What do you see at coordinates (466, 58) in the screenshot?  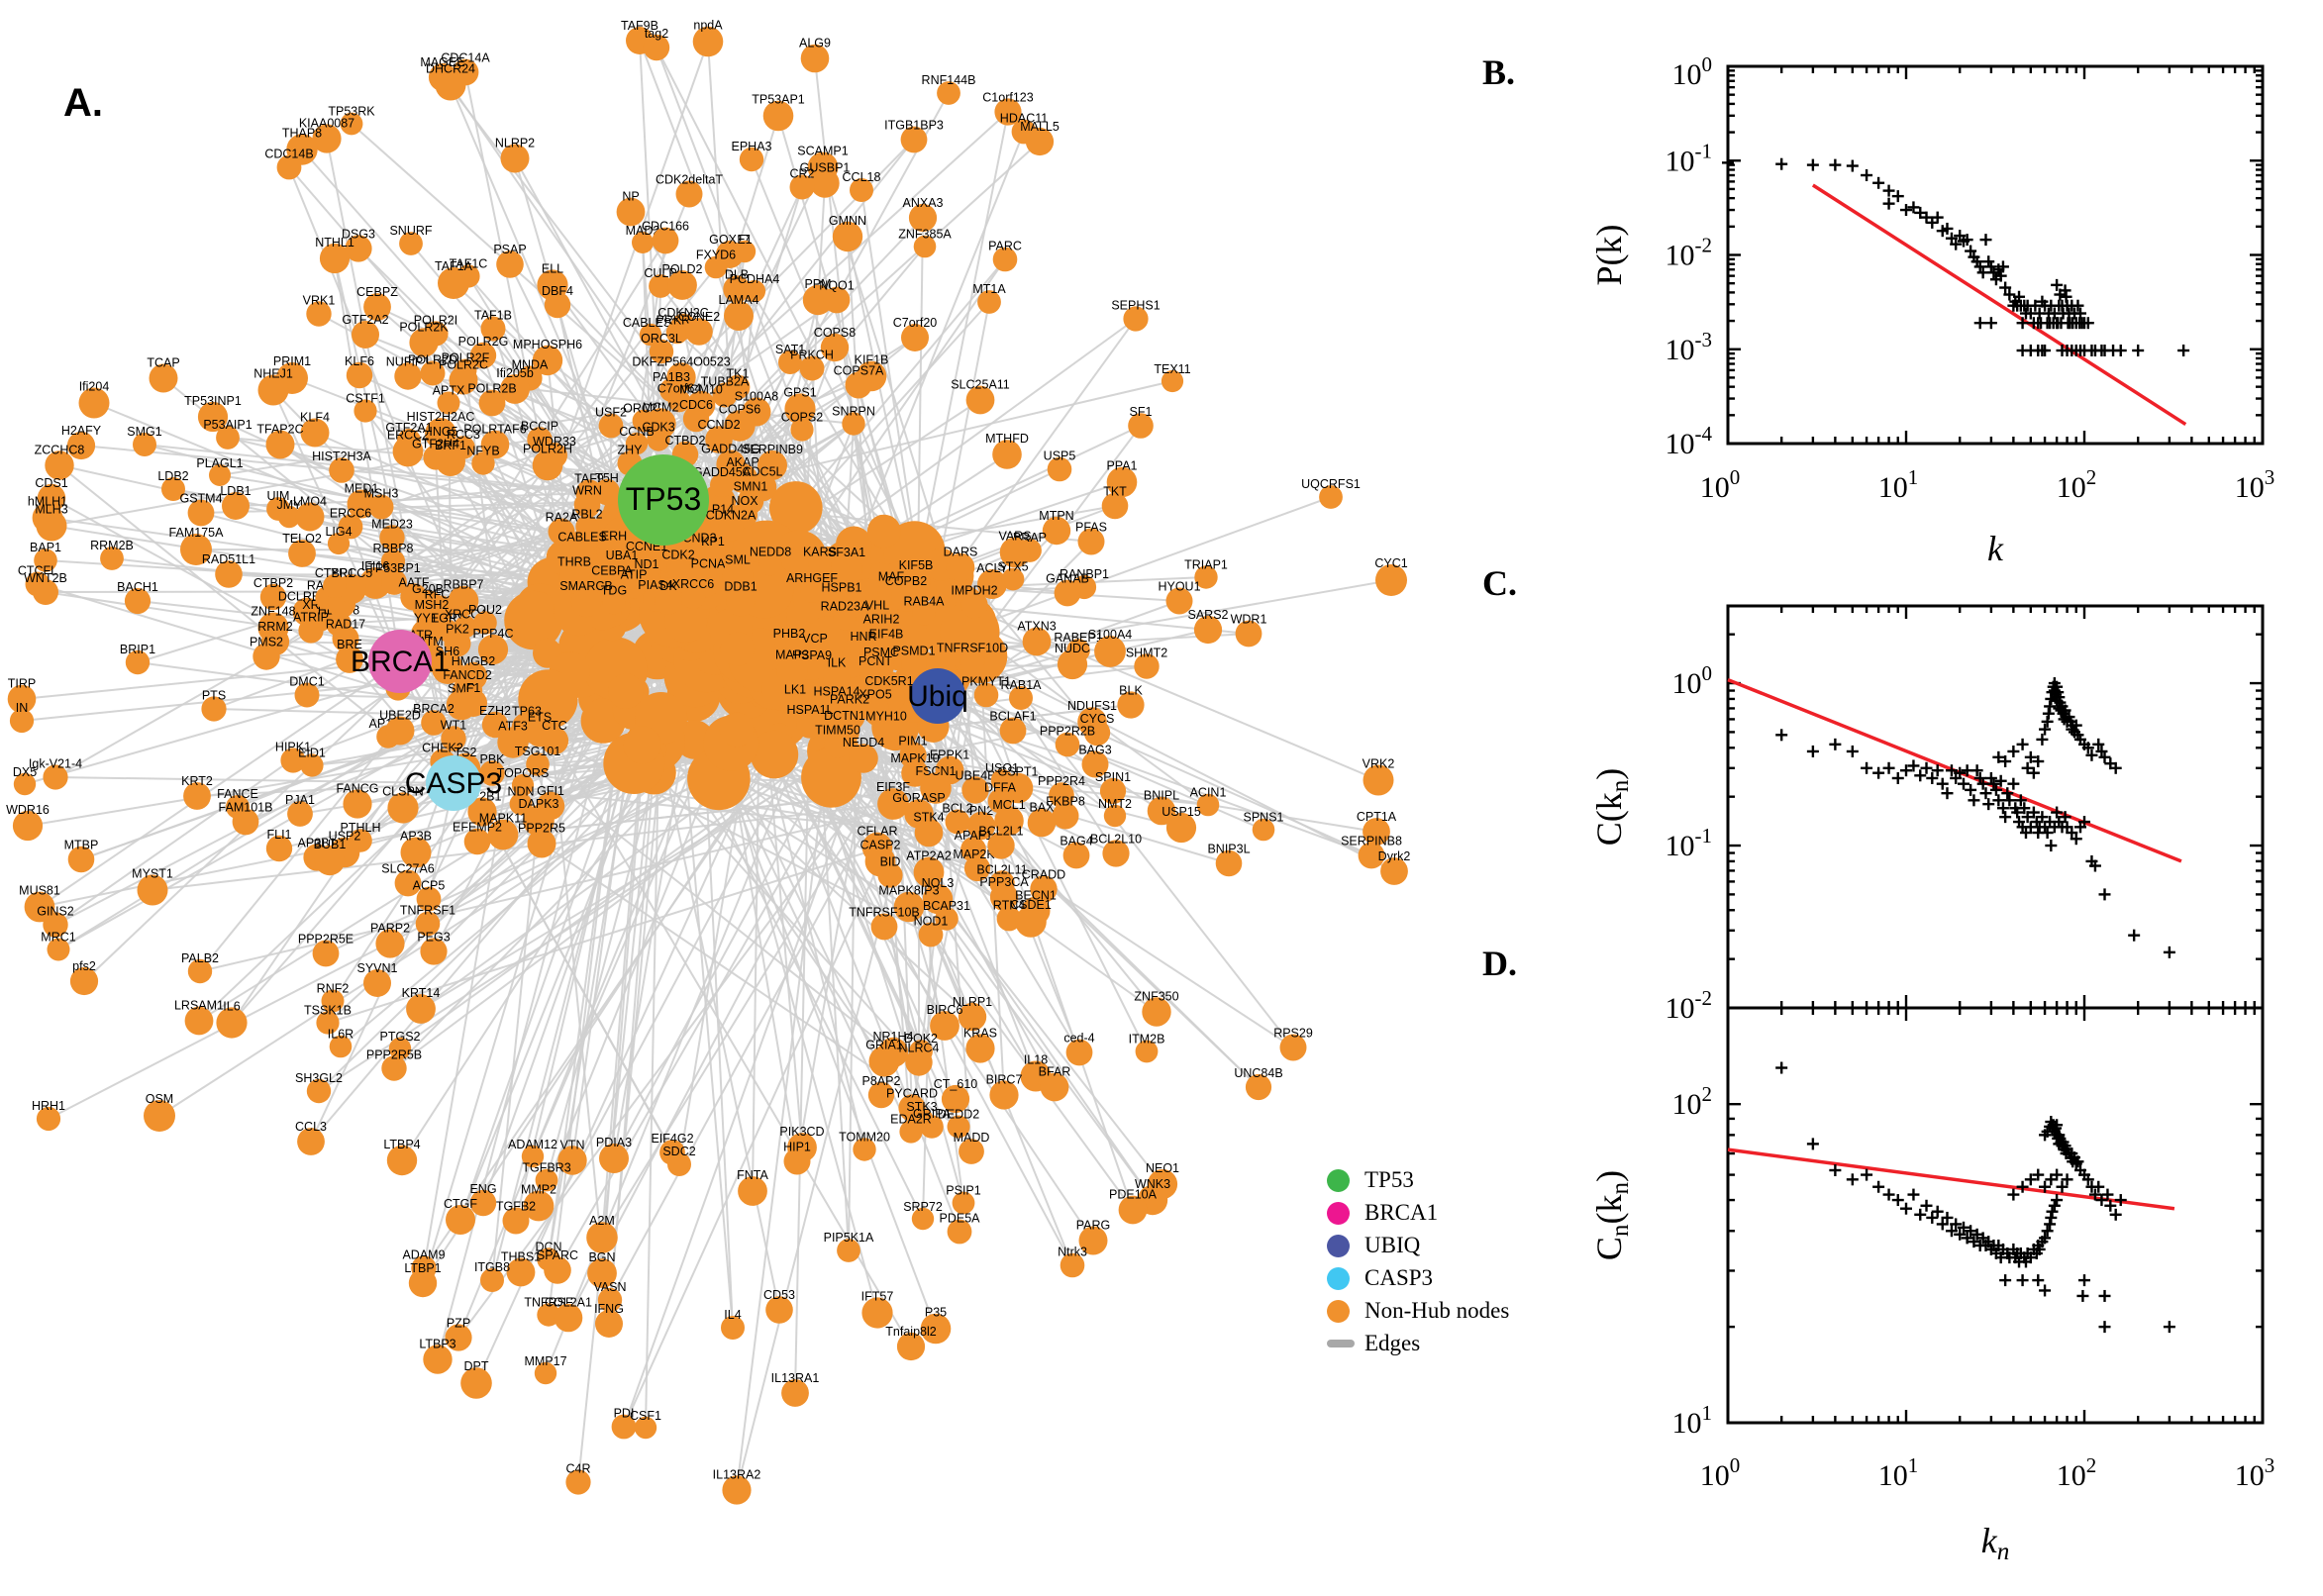 I see `network-node-label: CDC14A` at bounding box center [466, 58].